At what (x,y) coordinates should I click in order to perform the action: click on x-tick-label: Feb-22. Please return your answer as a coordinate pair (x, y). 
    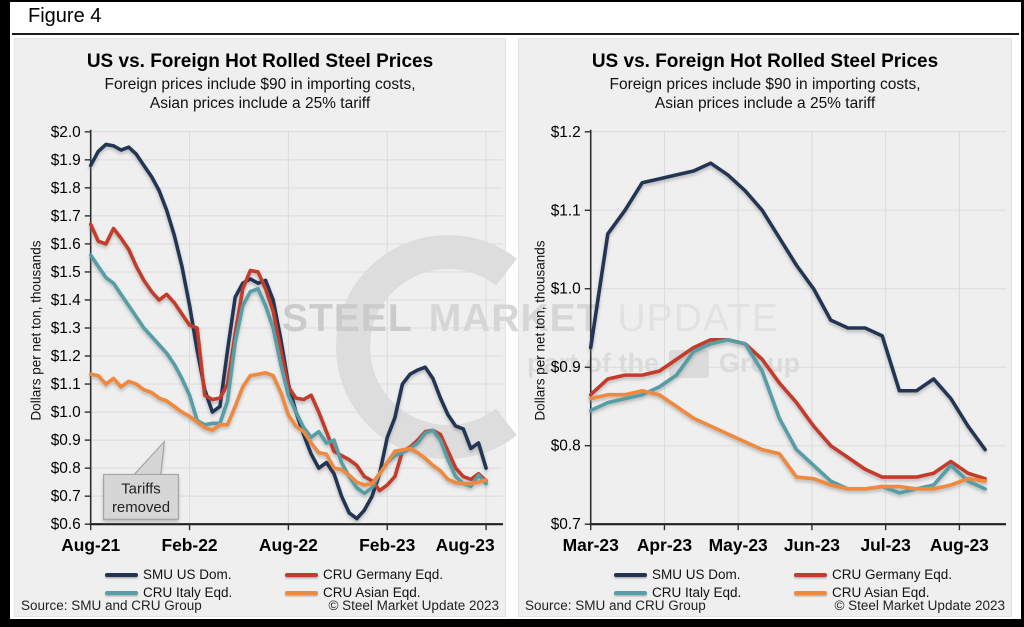
    Looking at the image, I should click on (189, 545).